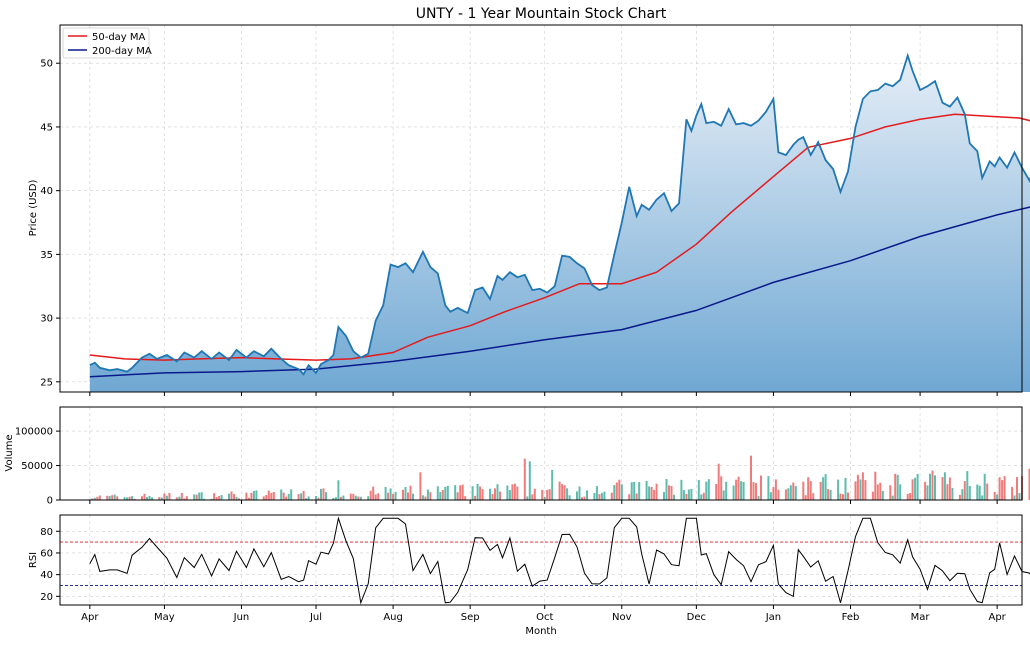 Image resolution: width=1030 pixels, height=646 pixels. Describe the element at coordinates (33, 560) in the screenshot. I see `rsi-ylabel: RSI` at that location.